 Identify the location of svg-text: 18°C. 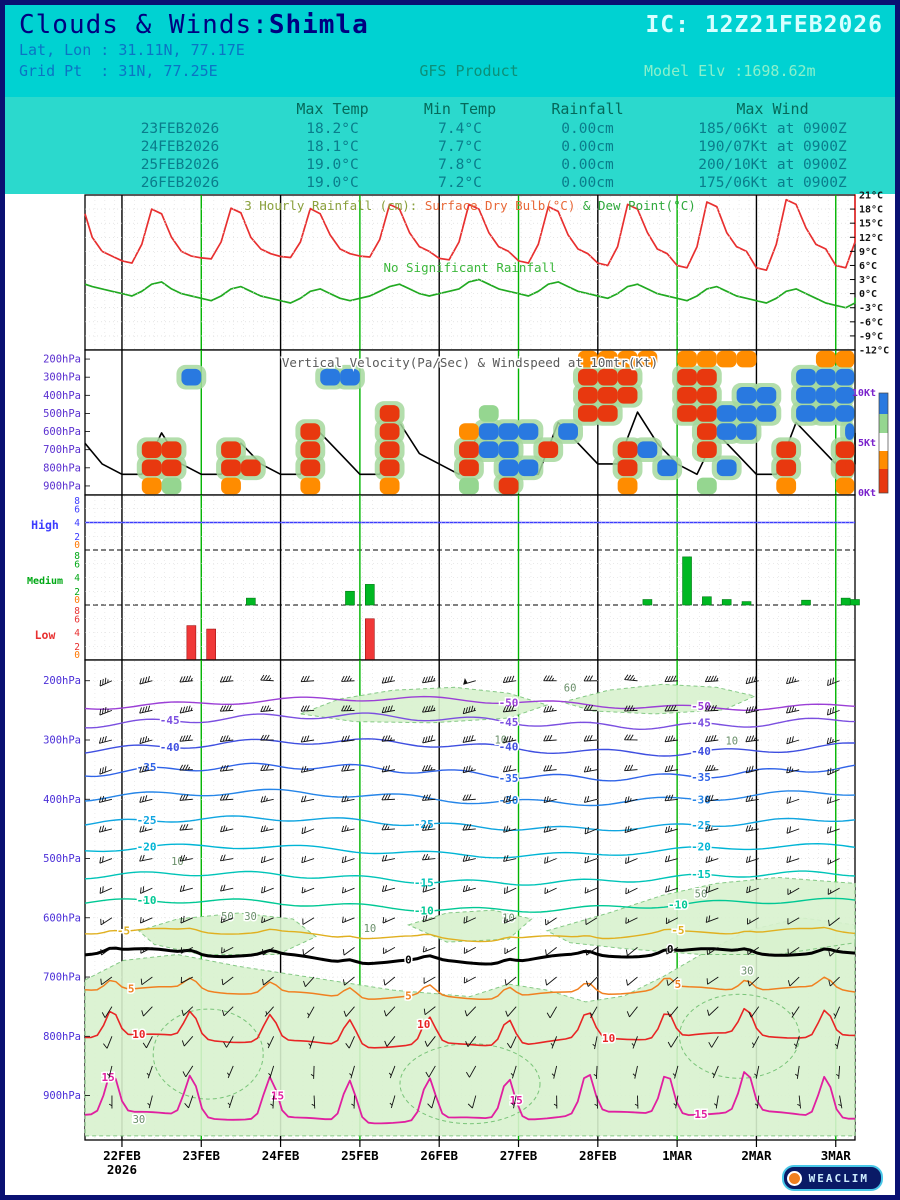
(871, 210).